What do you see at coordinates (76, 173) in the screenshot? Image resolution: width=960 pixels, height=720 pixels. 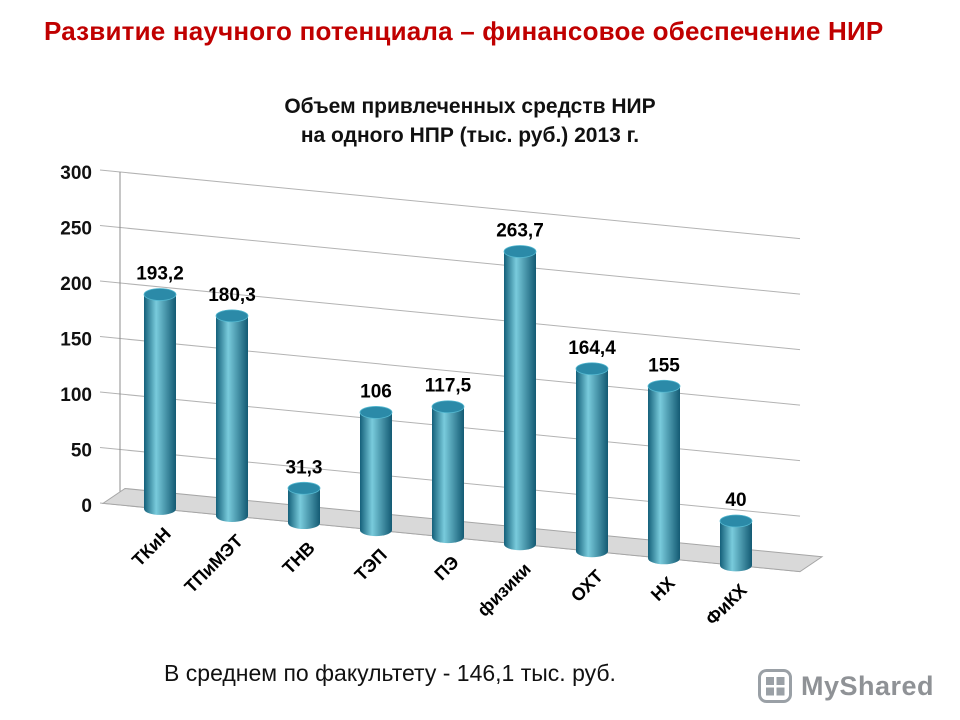 I see `y-tick-label: 300` at bounding box center [76, 173].